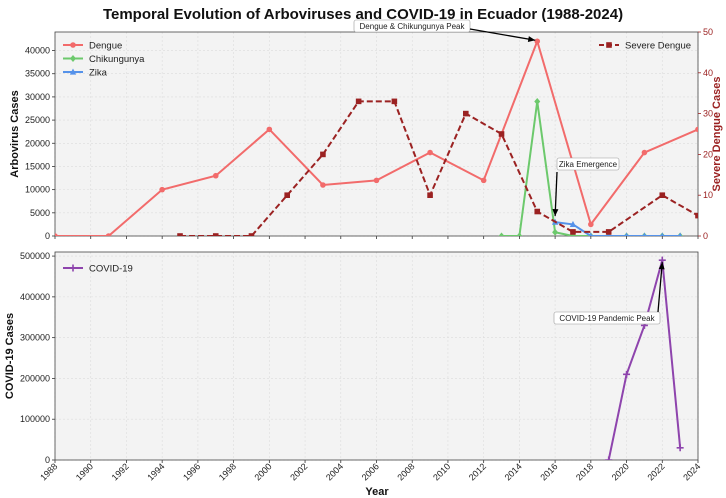  What do you see at coordinates (35, 378) in the screenshot?
I see `y-tick-label: 200000` at bounding box center [35, 378].